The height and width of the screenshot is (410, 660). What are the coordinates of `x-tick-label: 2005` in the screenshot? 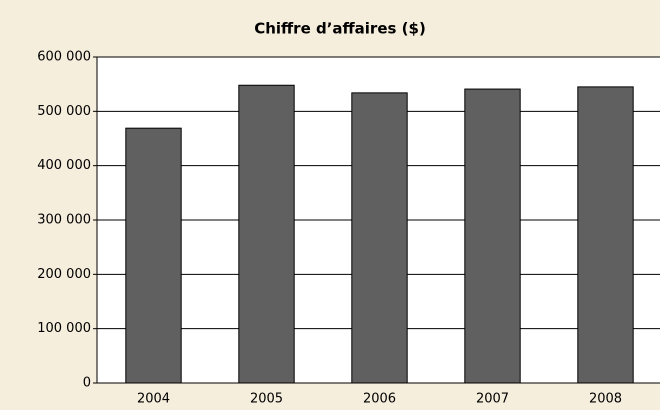 It's located at (266, 399).